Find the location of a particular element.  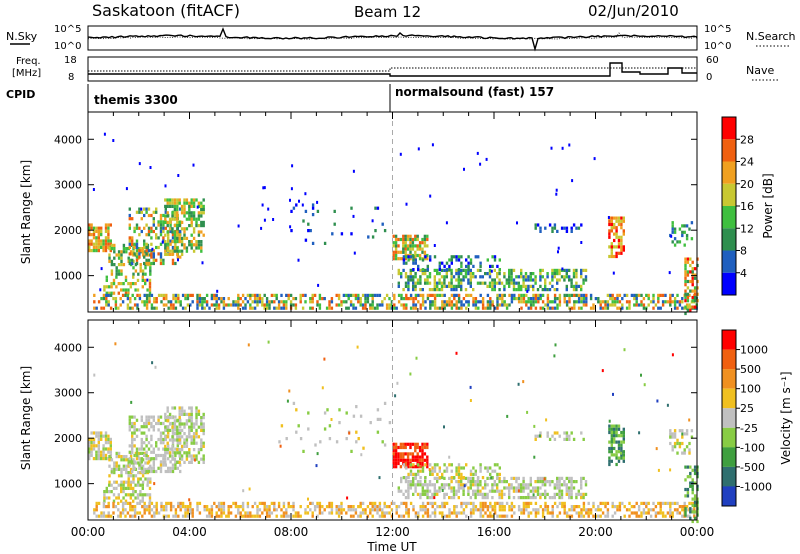

power-scatter-cell is located at coordinates (430, 196).